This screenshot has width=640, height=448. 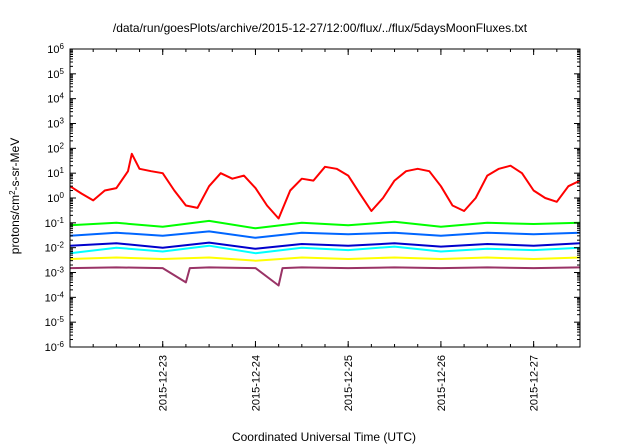 What do you see at coordinates (61, 344) in the screenshot?
I see `y-tick-label-exp: -6` at bounding box center [61, 344].